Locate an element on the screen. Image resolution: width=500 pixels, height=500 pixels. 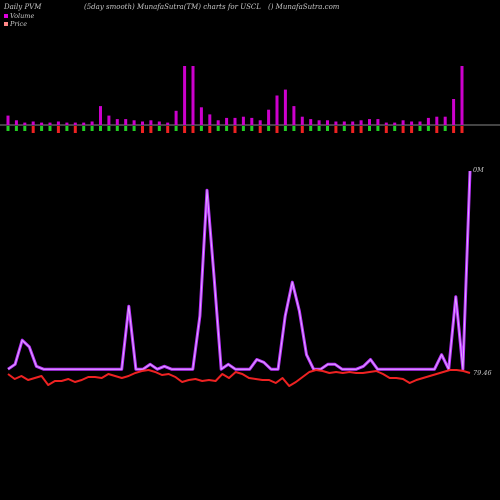
price-line is located at coordinates (239, 378).